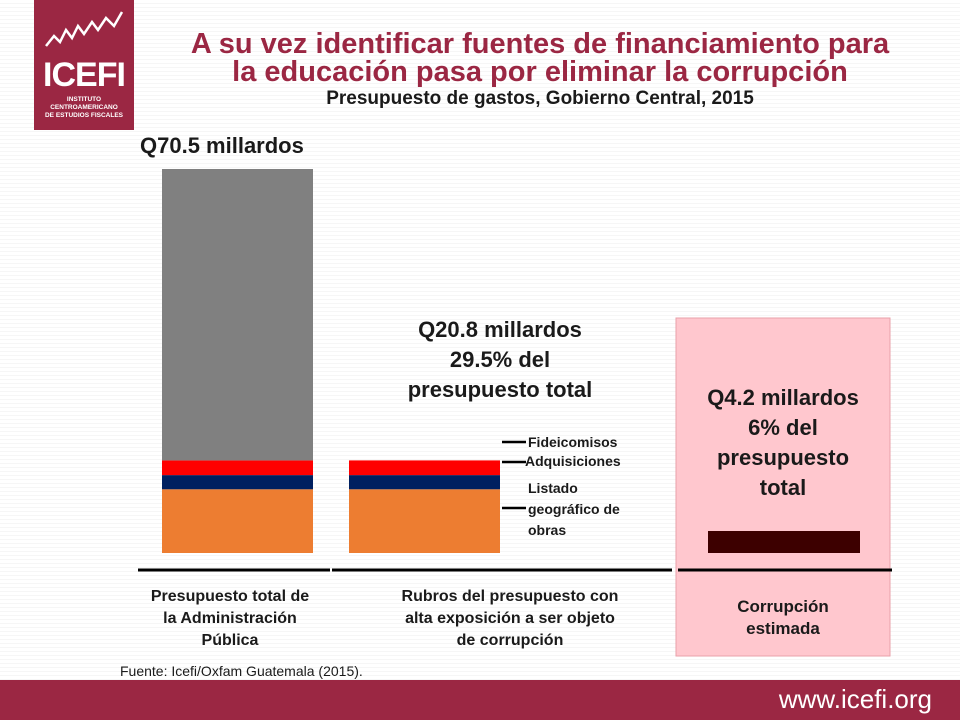 The image size is (960, 720). I want to click on corruption-box, so click(783, 487).